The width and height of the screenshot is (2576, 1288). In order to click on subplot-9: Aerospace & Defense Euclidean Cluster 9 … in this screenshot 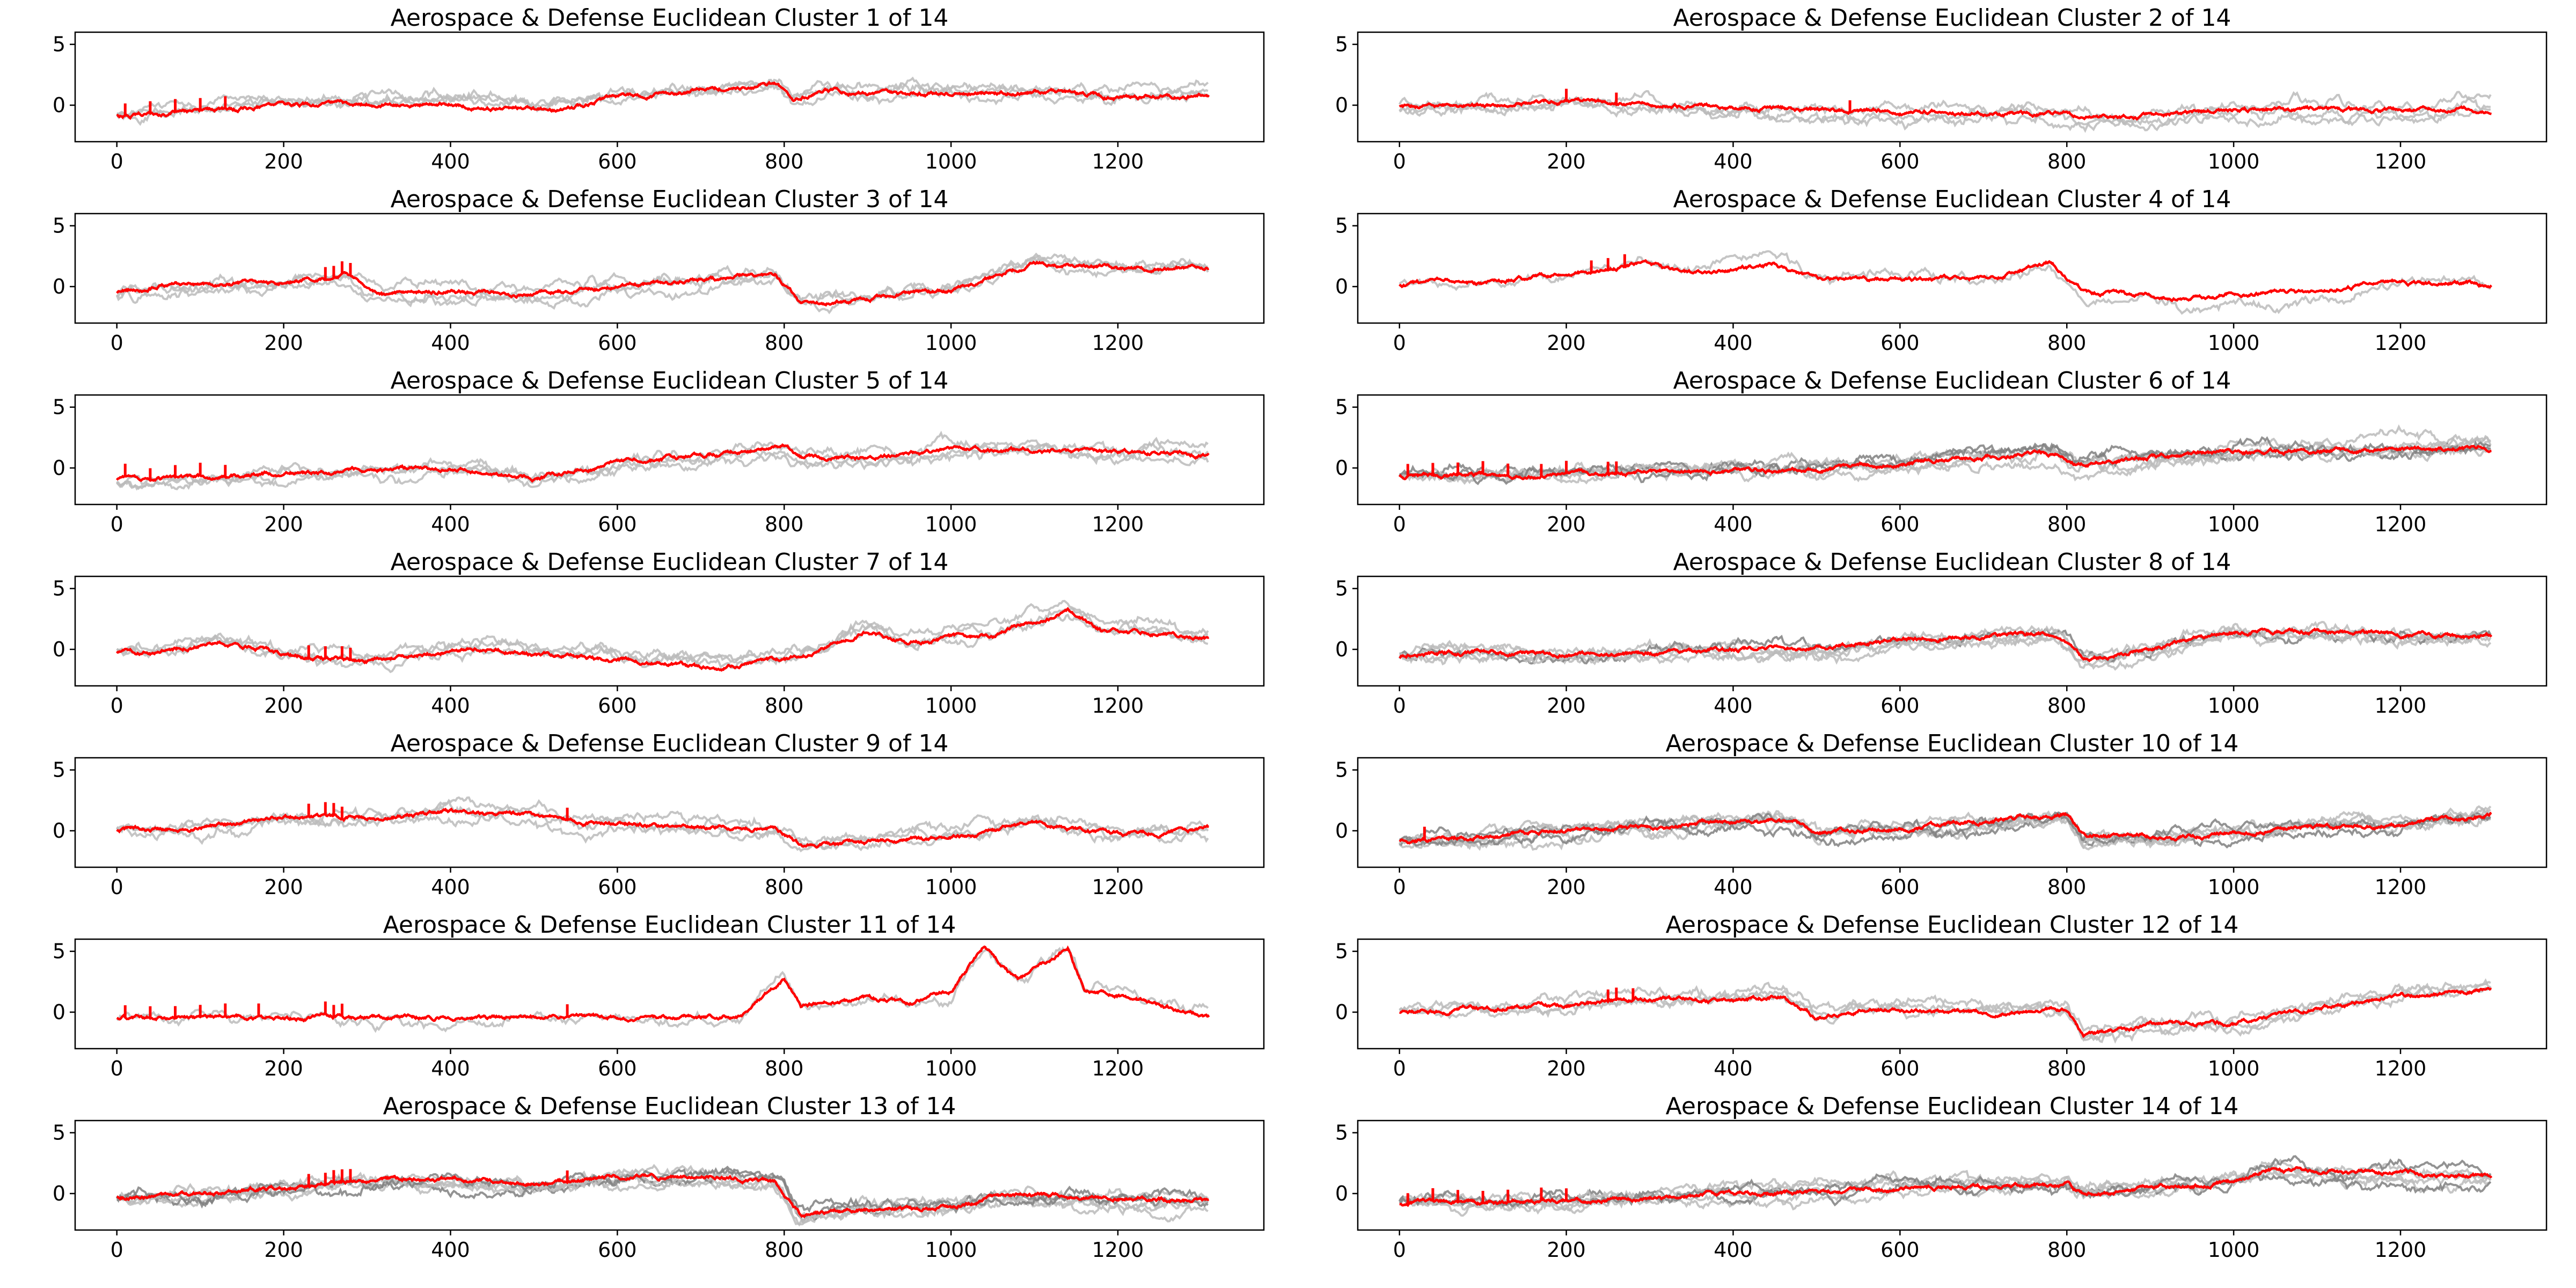, I will do `click(659, 814)`.